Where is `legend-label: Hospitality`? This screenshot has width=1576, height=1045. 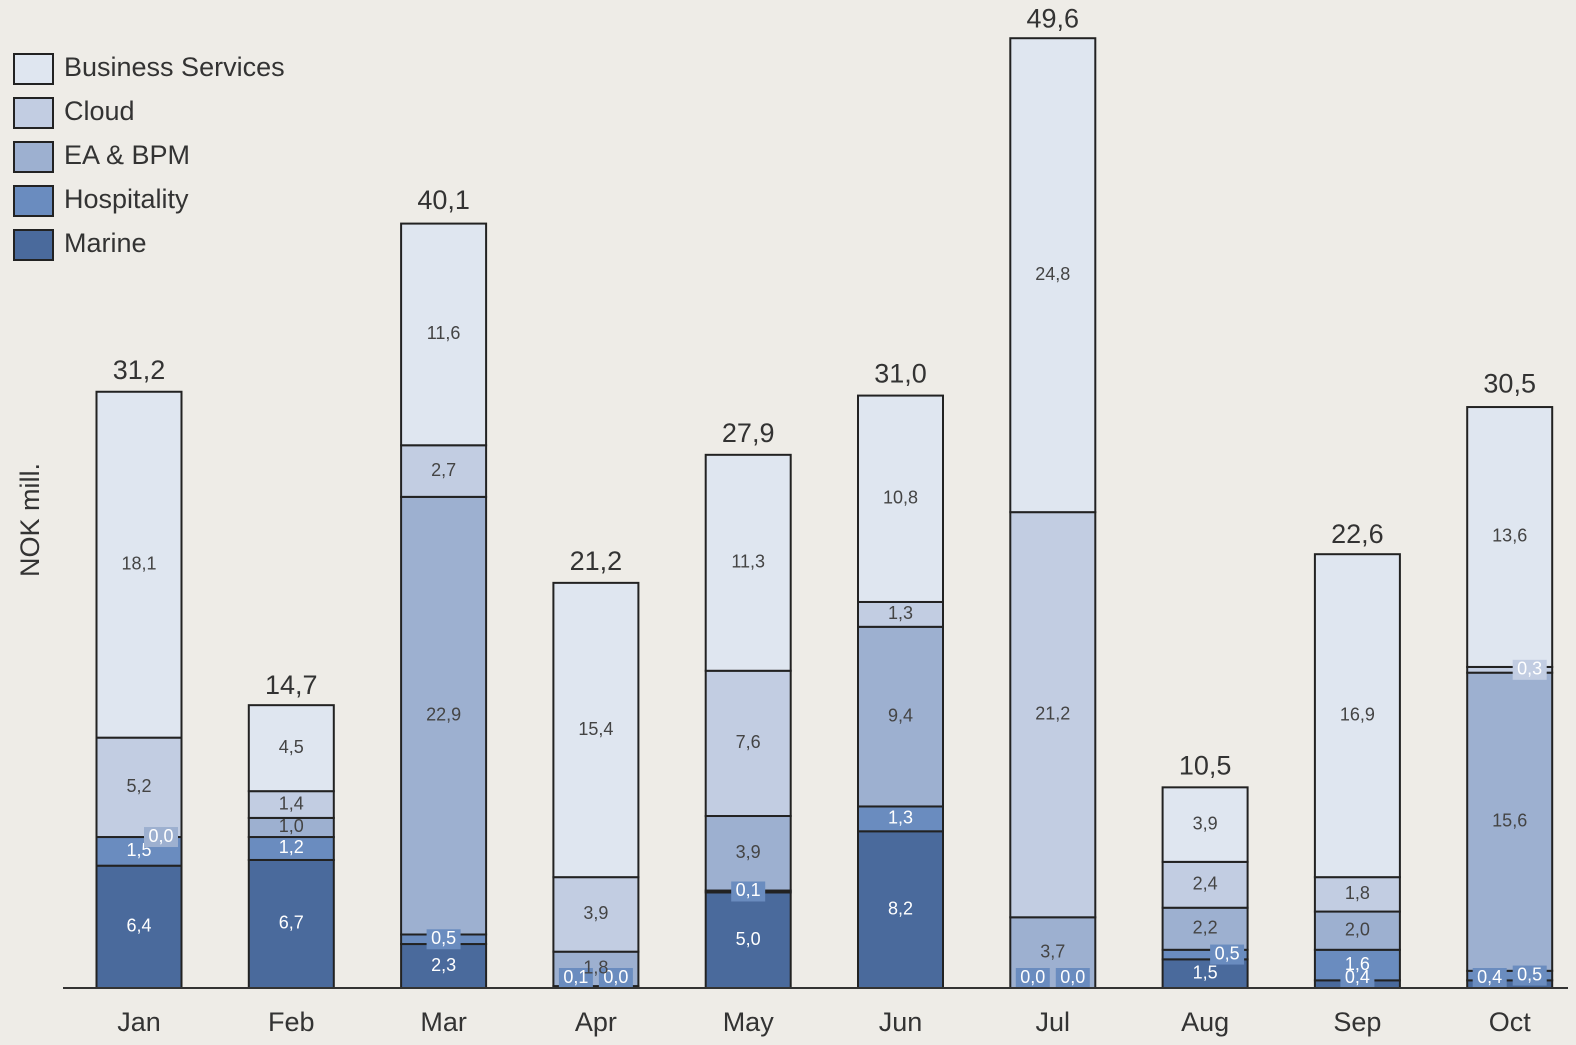 legend-label: Hospitality is located at coordinates (126, 199).